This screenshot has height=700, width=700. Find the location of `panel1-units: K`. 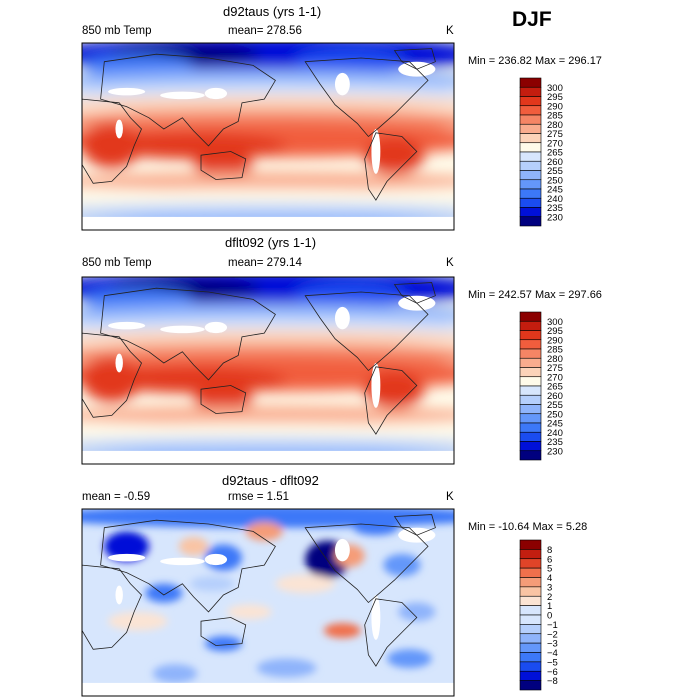

panel1-units: K is located at coordinates (450, 31).